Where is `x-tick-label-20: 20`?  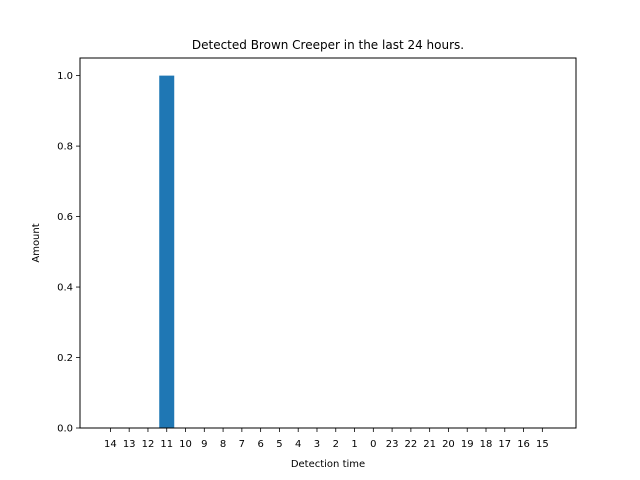
x-tick-label-20: 20 is located at coordinates (448, 444).